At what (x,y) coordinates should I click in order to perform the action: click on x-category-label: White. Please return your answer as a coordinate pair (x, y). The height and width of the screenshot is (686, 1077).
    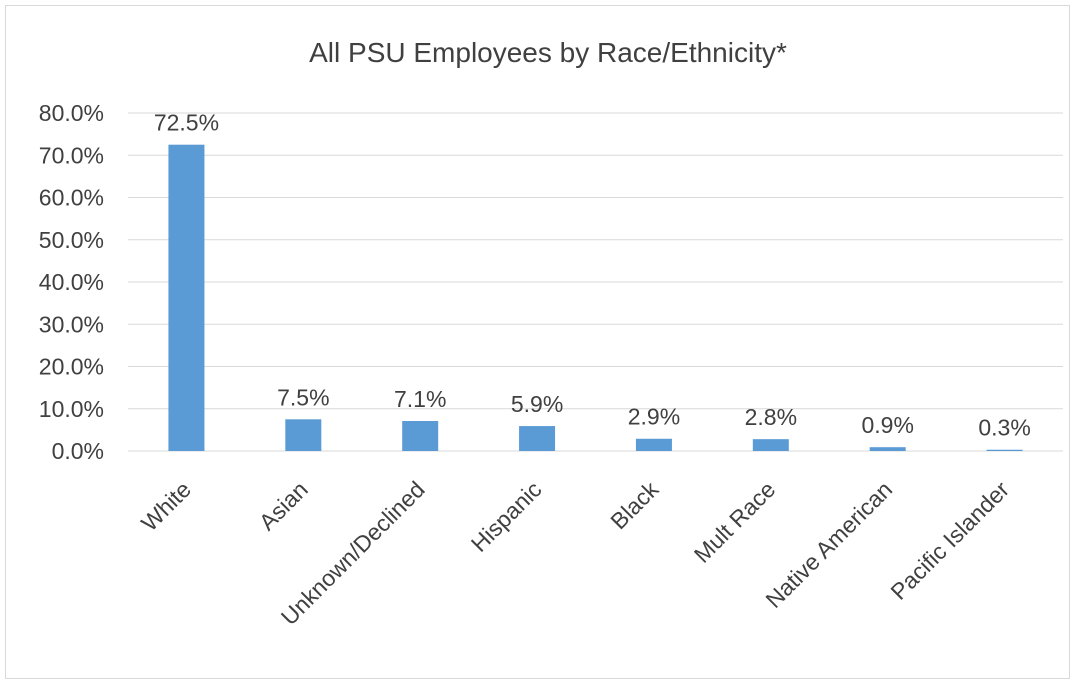
    Looking at the image, I should click on (166, 506).